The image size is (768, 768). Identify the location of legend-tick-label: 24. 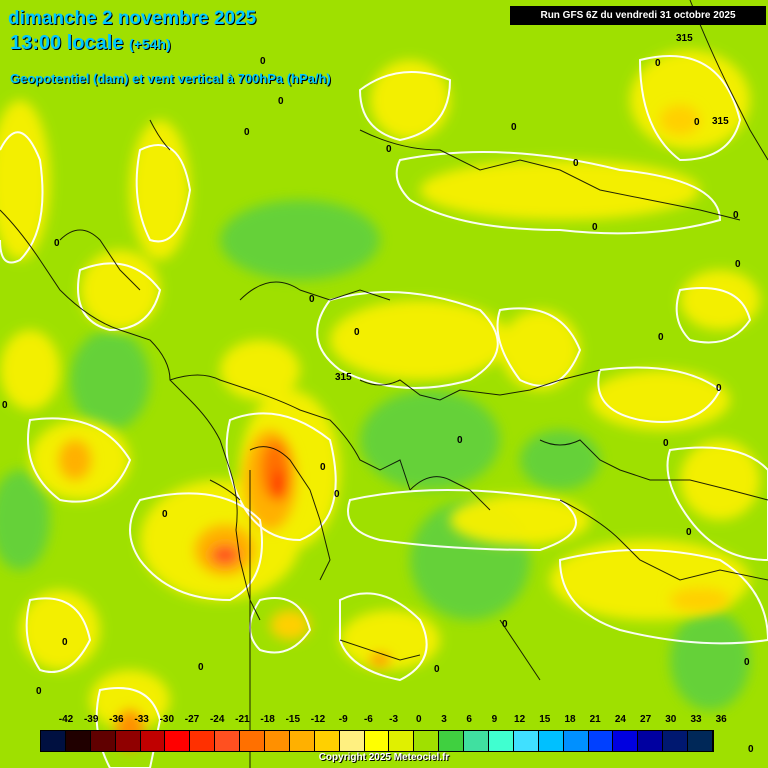
(620, 719).